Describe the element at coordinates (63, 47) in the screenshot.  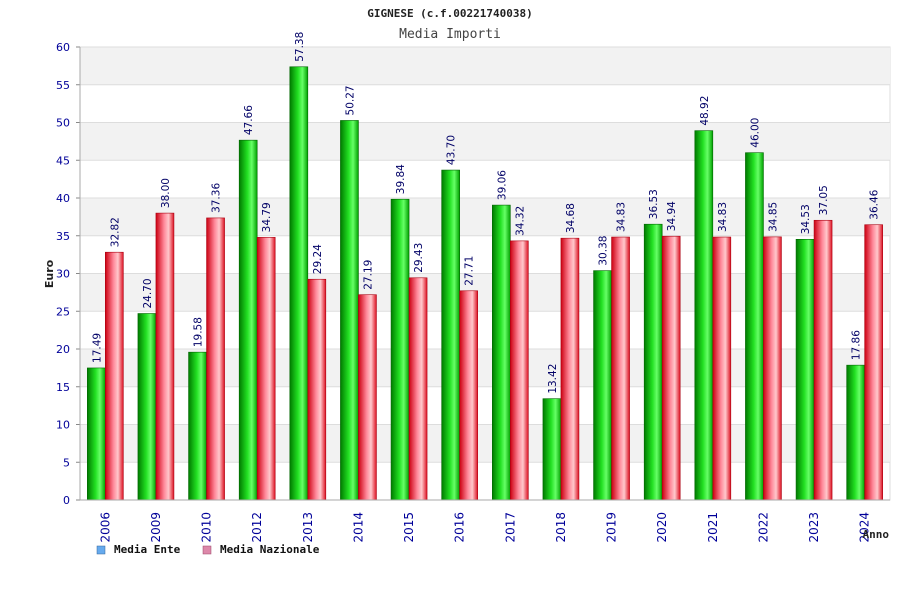
I see `y-tick-label: 60` at that location.